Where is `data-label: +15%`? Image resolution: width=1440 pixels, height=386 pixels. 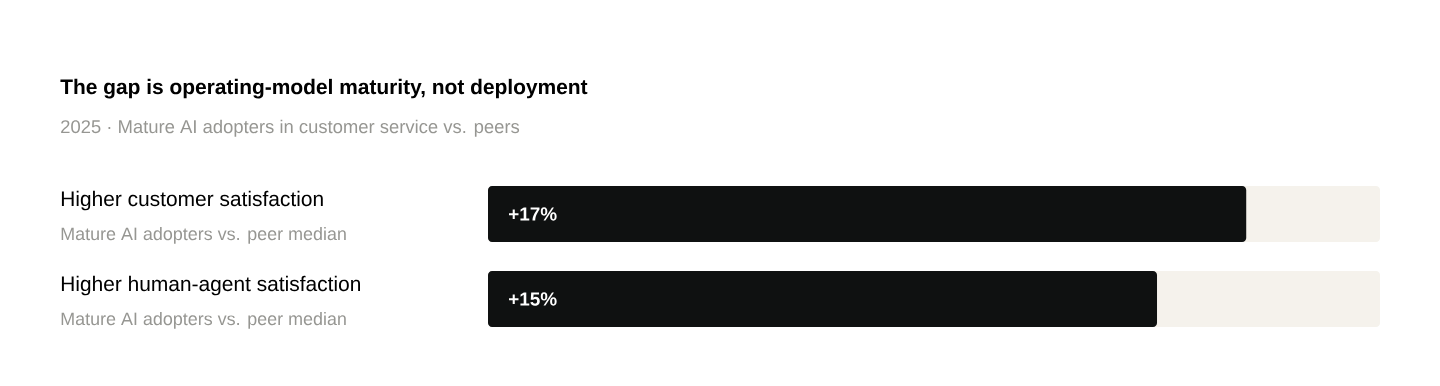 data-label: +15% is located at coordinates (533, 299).